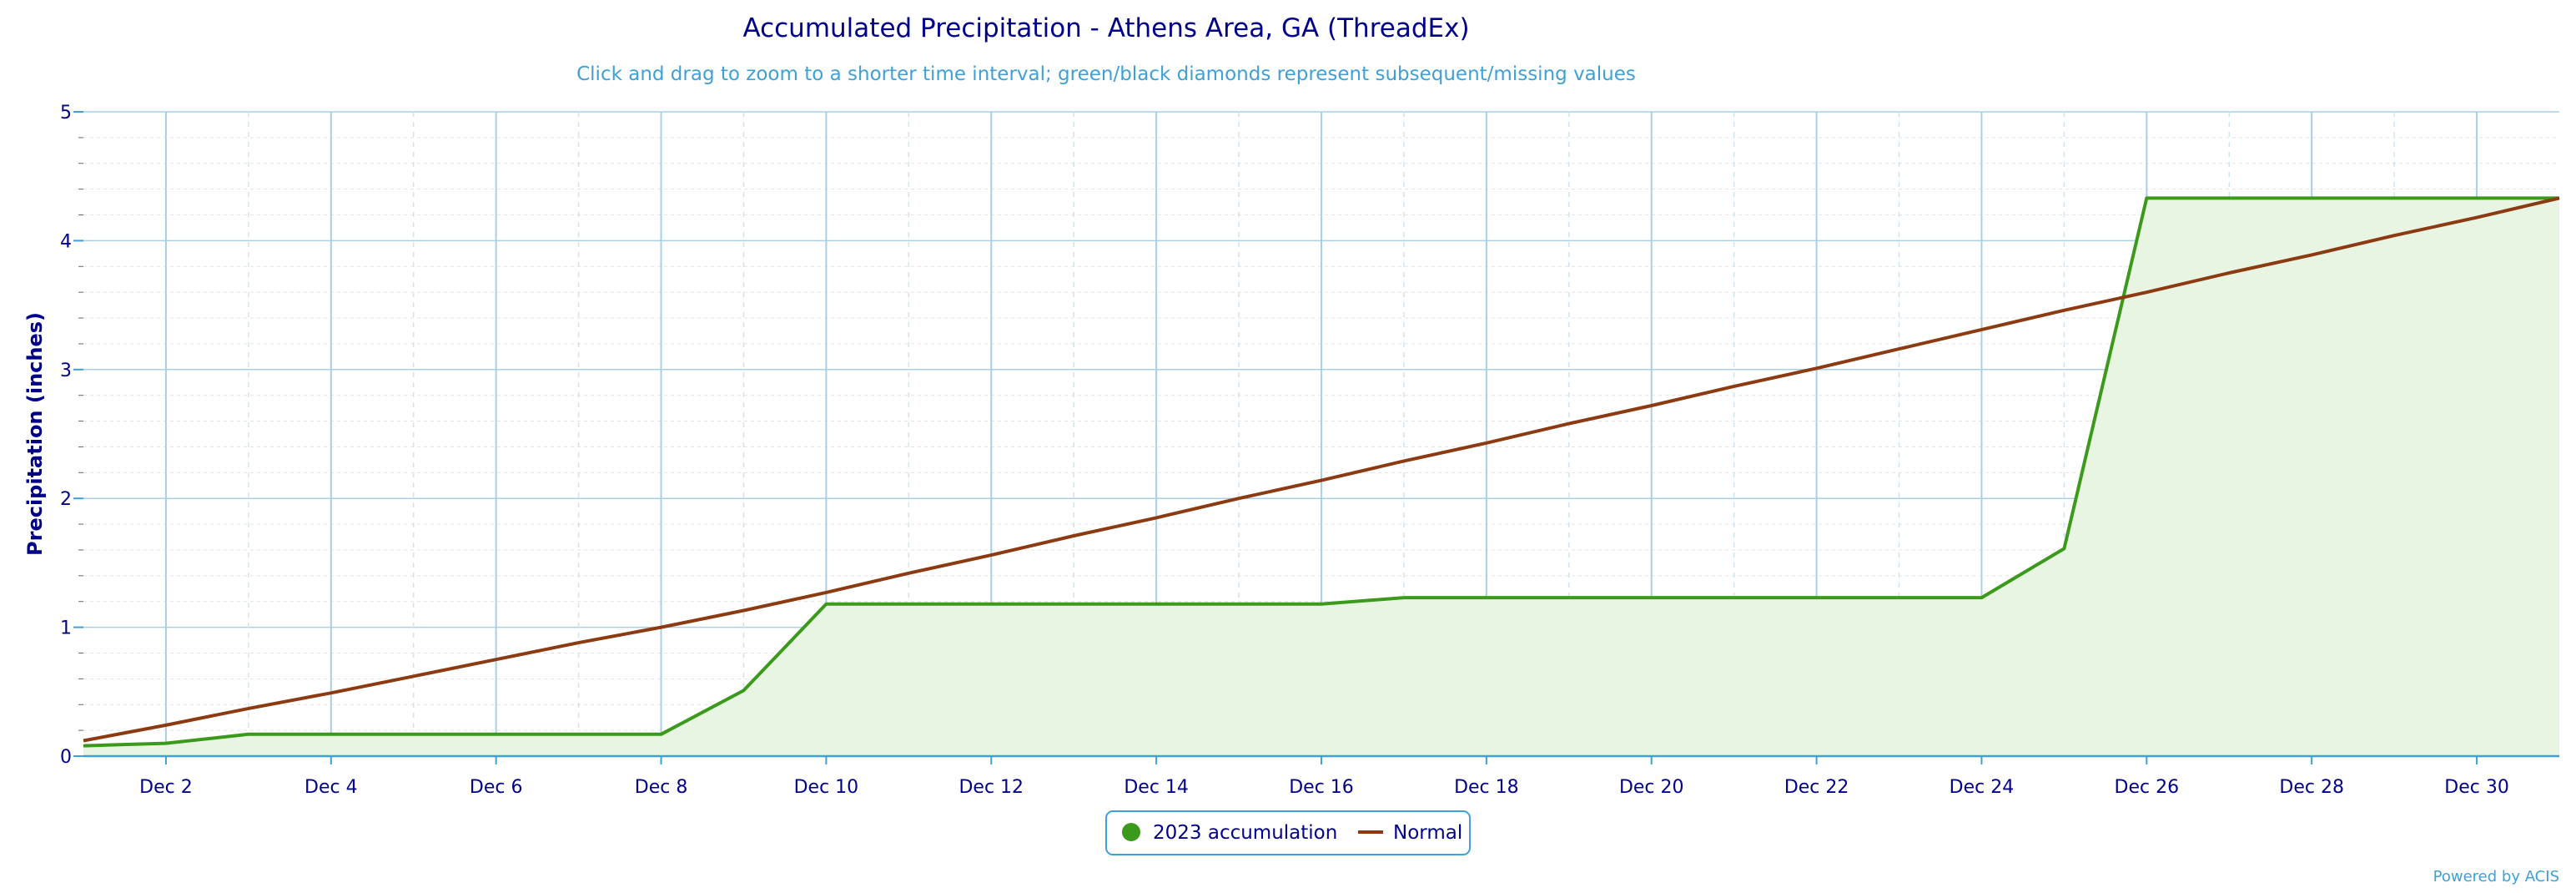  Describe the element at coordinates (66, 113) in the screenshot. I see `y-tick-label: 5` at that location.